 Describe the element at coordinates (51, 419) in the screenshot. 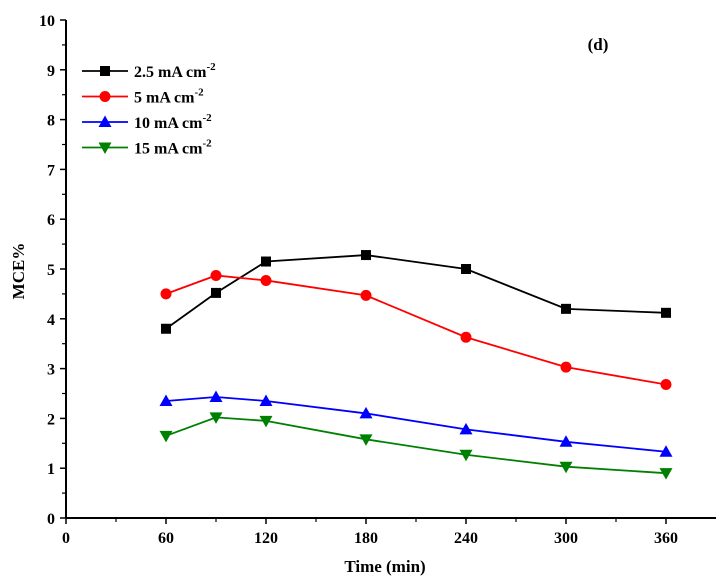

I see `y-tick-label: 2` at that location.